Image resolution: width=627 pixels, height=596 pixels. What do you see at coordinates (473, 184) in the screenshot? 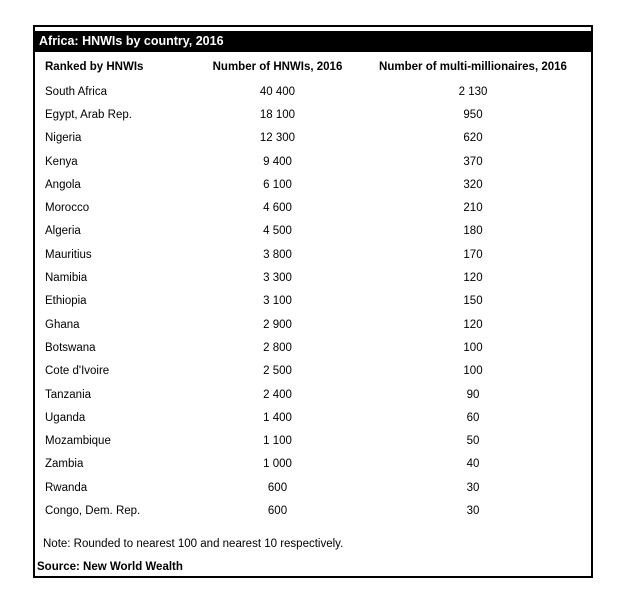
I see `multi-millionaire-count-cell: 320` at bounding box center [473, 184].